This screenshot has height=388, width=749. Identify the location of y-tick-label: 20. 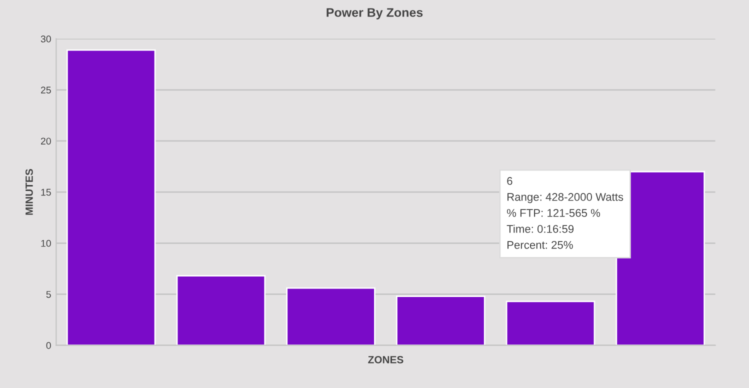
(45, 141).